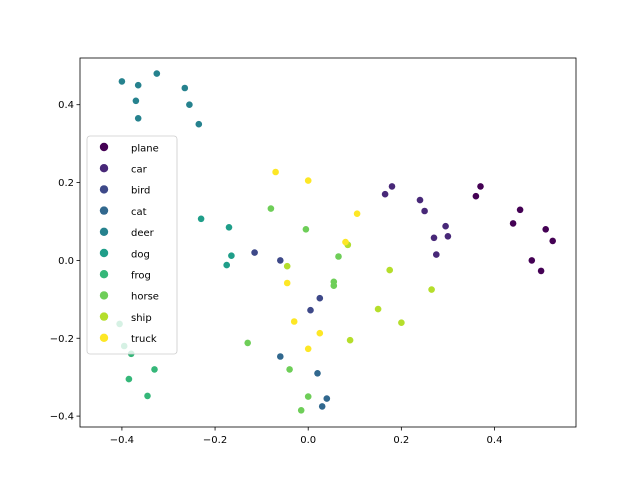  Describe the element at coordinates (141, 276) in the screenshot. I see `legend-label-frog: frog` at that location.